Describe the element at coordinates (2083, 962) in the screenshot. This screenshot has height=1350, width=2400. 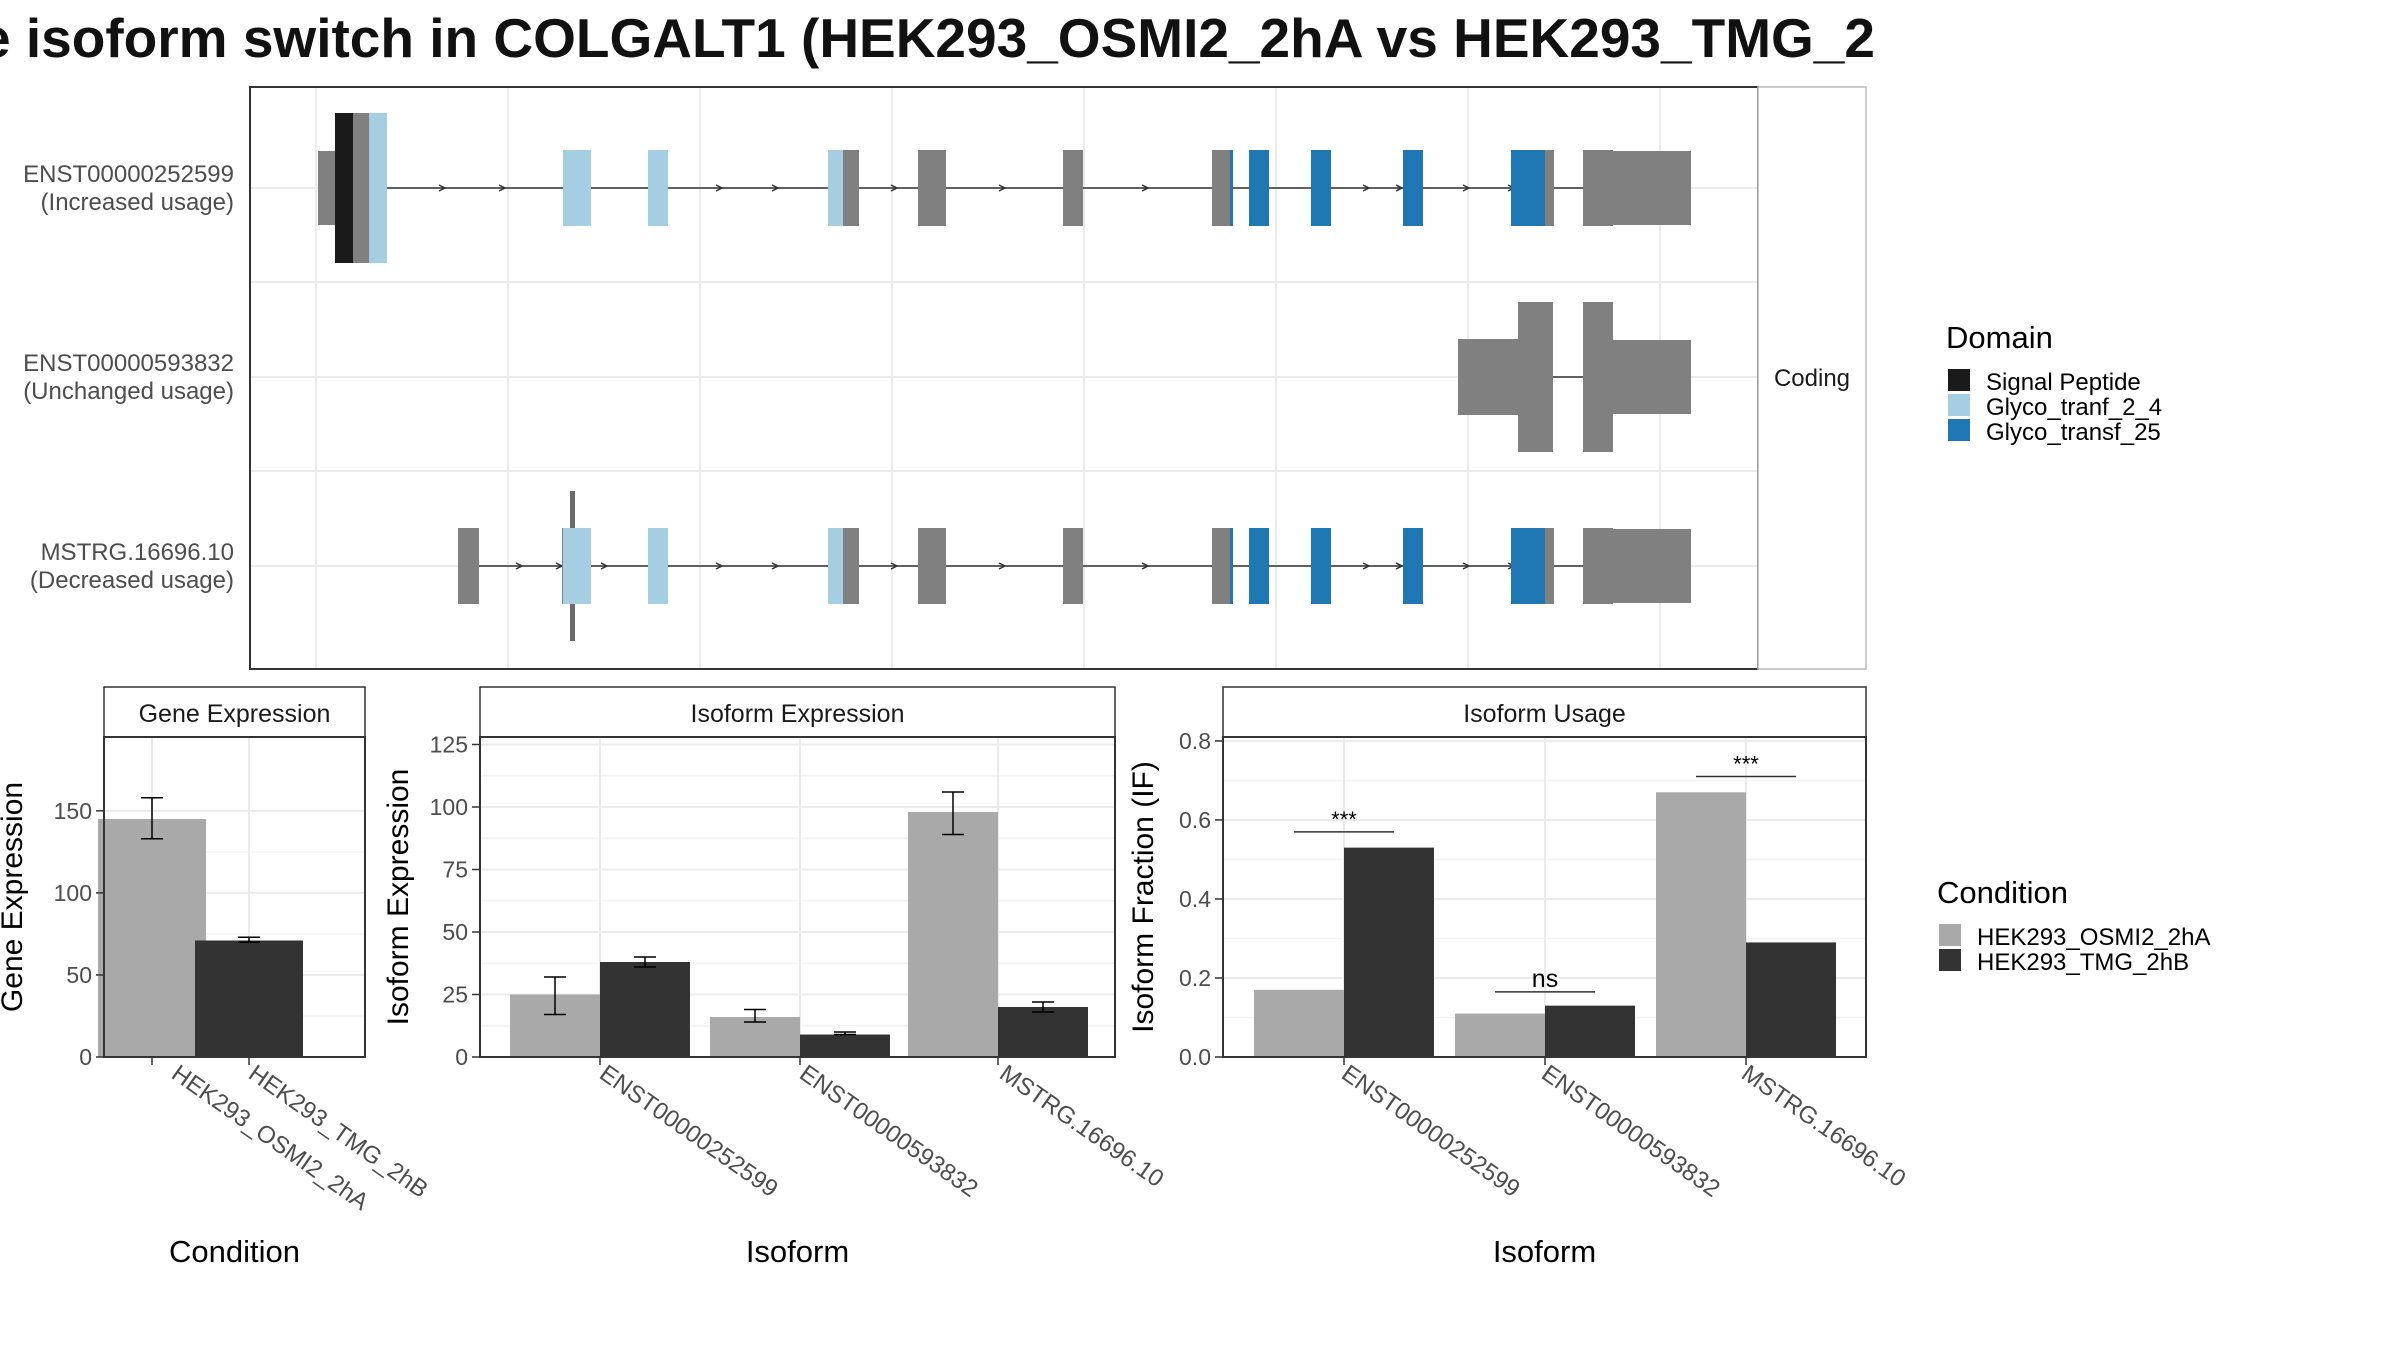
I see `legend-label: HEK293_TMG_2hB` at that location.